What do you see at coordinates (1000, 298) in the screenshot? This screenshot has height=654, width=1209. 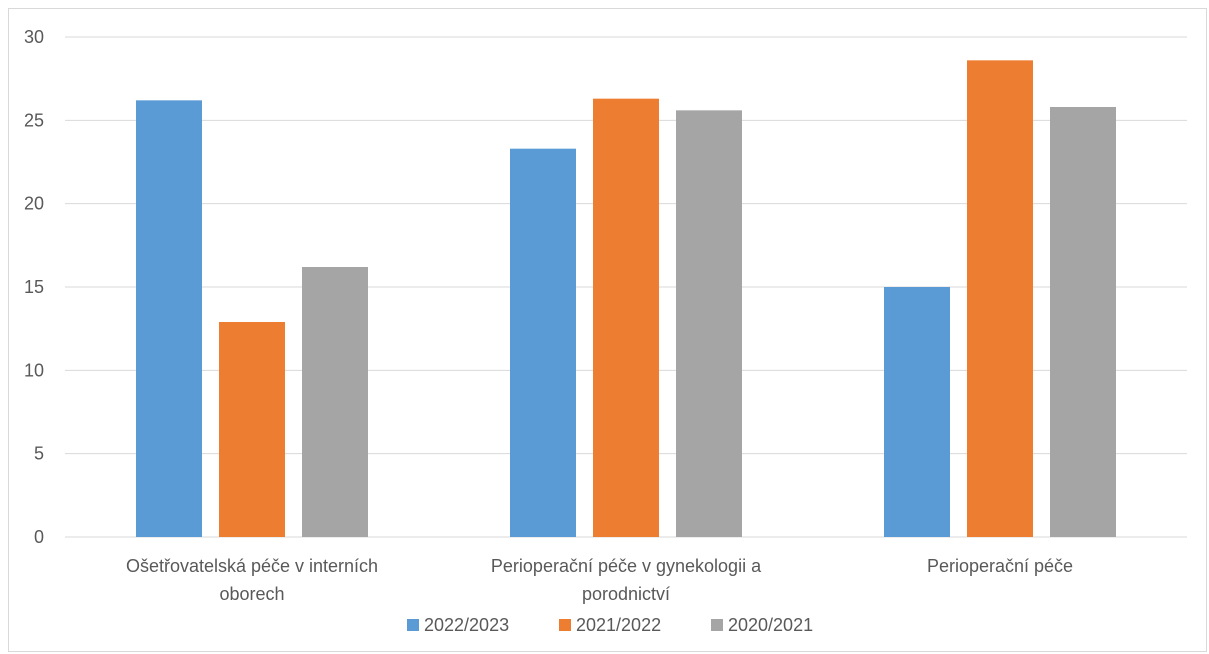 I see `bar-2021-2022-cat3` at bounding box center [1000, 298].